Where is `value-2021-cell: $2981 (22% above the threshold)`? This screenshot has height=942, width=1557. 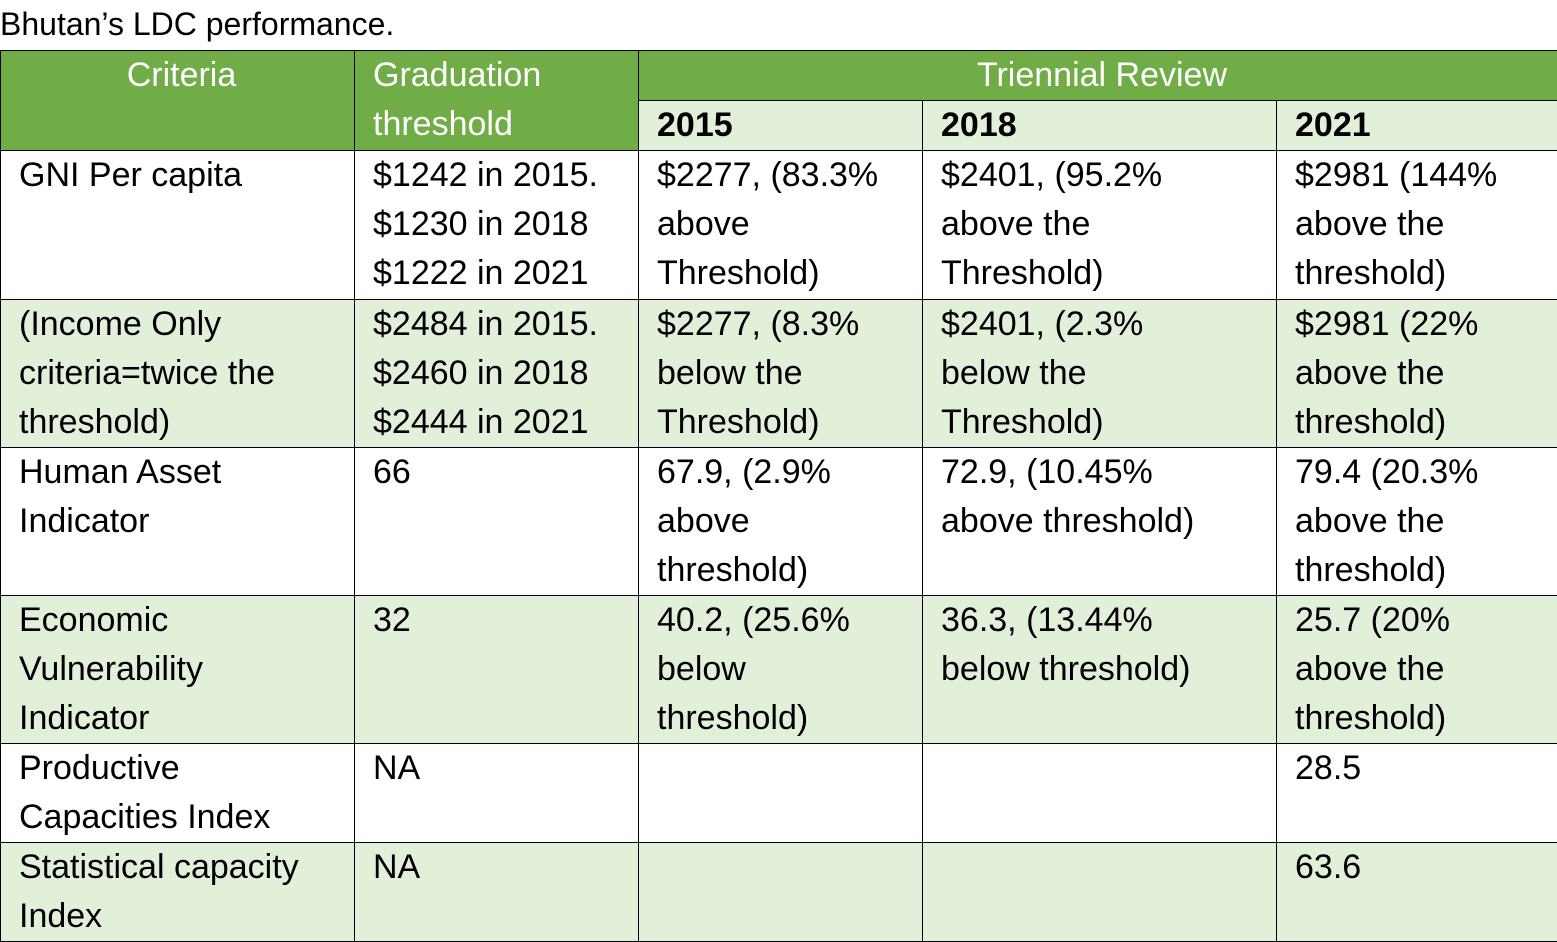
value-2021-cell: $2981 (22% above the threshold) is located at coordinates (1417, 374).